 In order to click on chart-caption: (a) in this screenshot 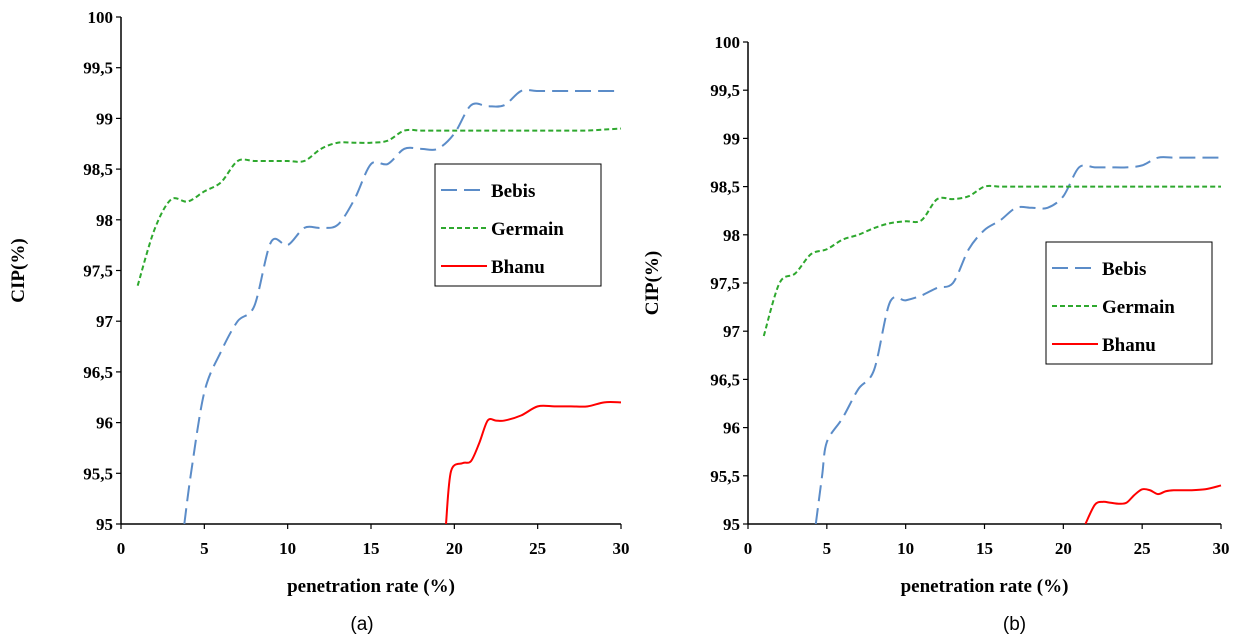, I will do `click(361, 624)`.